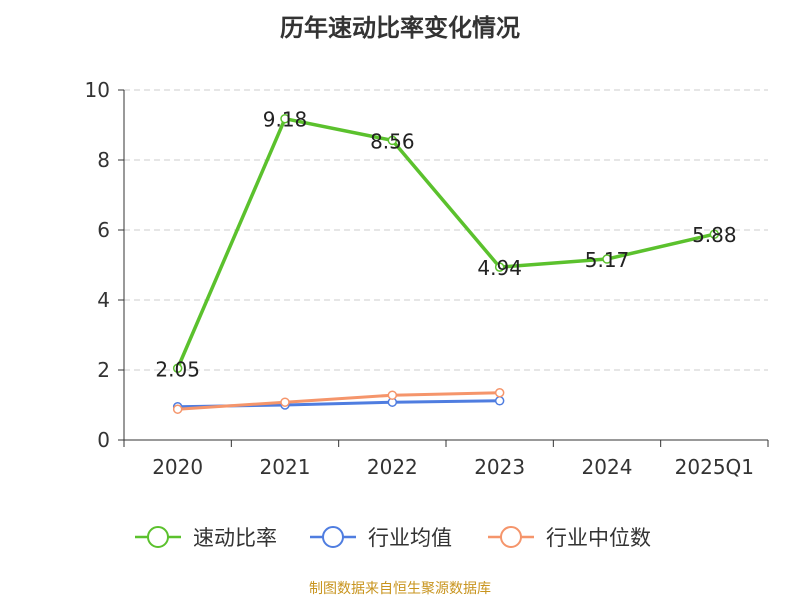 The height and width of the screenshot is (600, 800). What do you see at coordinates (235, 538) in the screenshot?
I see `legend-label: 速动比率` at bounding box center [235, 538].